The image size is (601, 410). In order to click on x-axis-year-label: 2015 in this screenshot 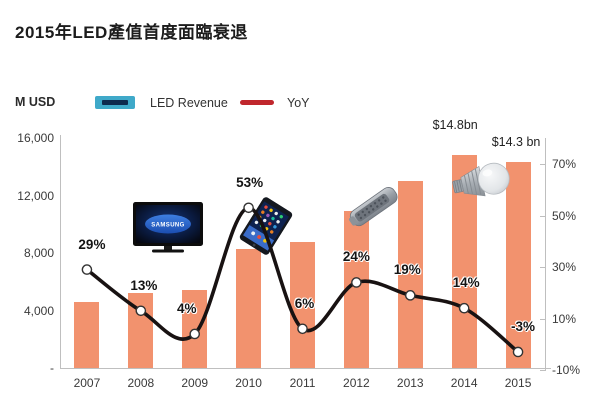, I will do `click(518, 383)`.